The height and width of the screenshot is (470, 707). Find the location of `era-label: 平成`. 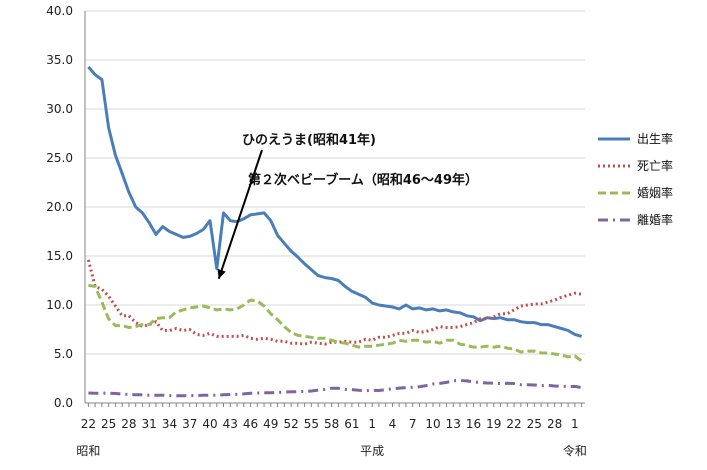

era-label: 平成 is located at coordinates (372, 451).